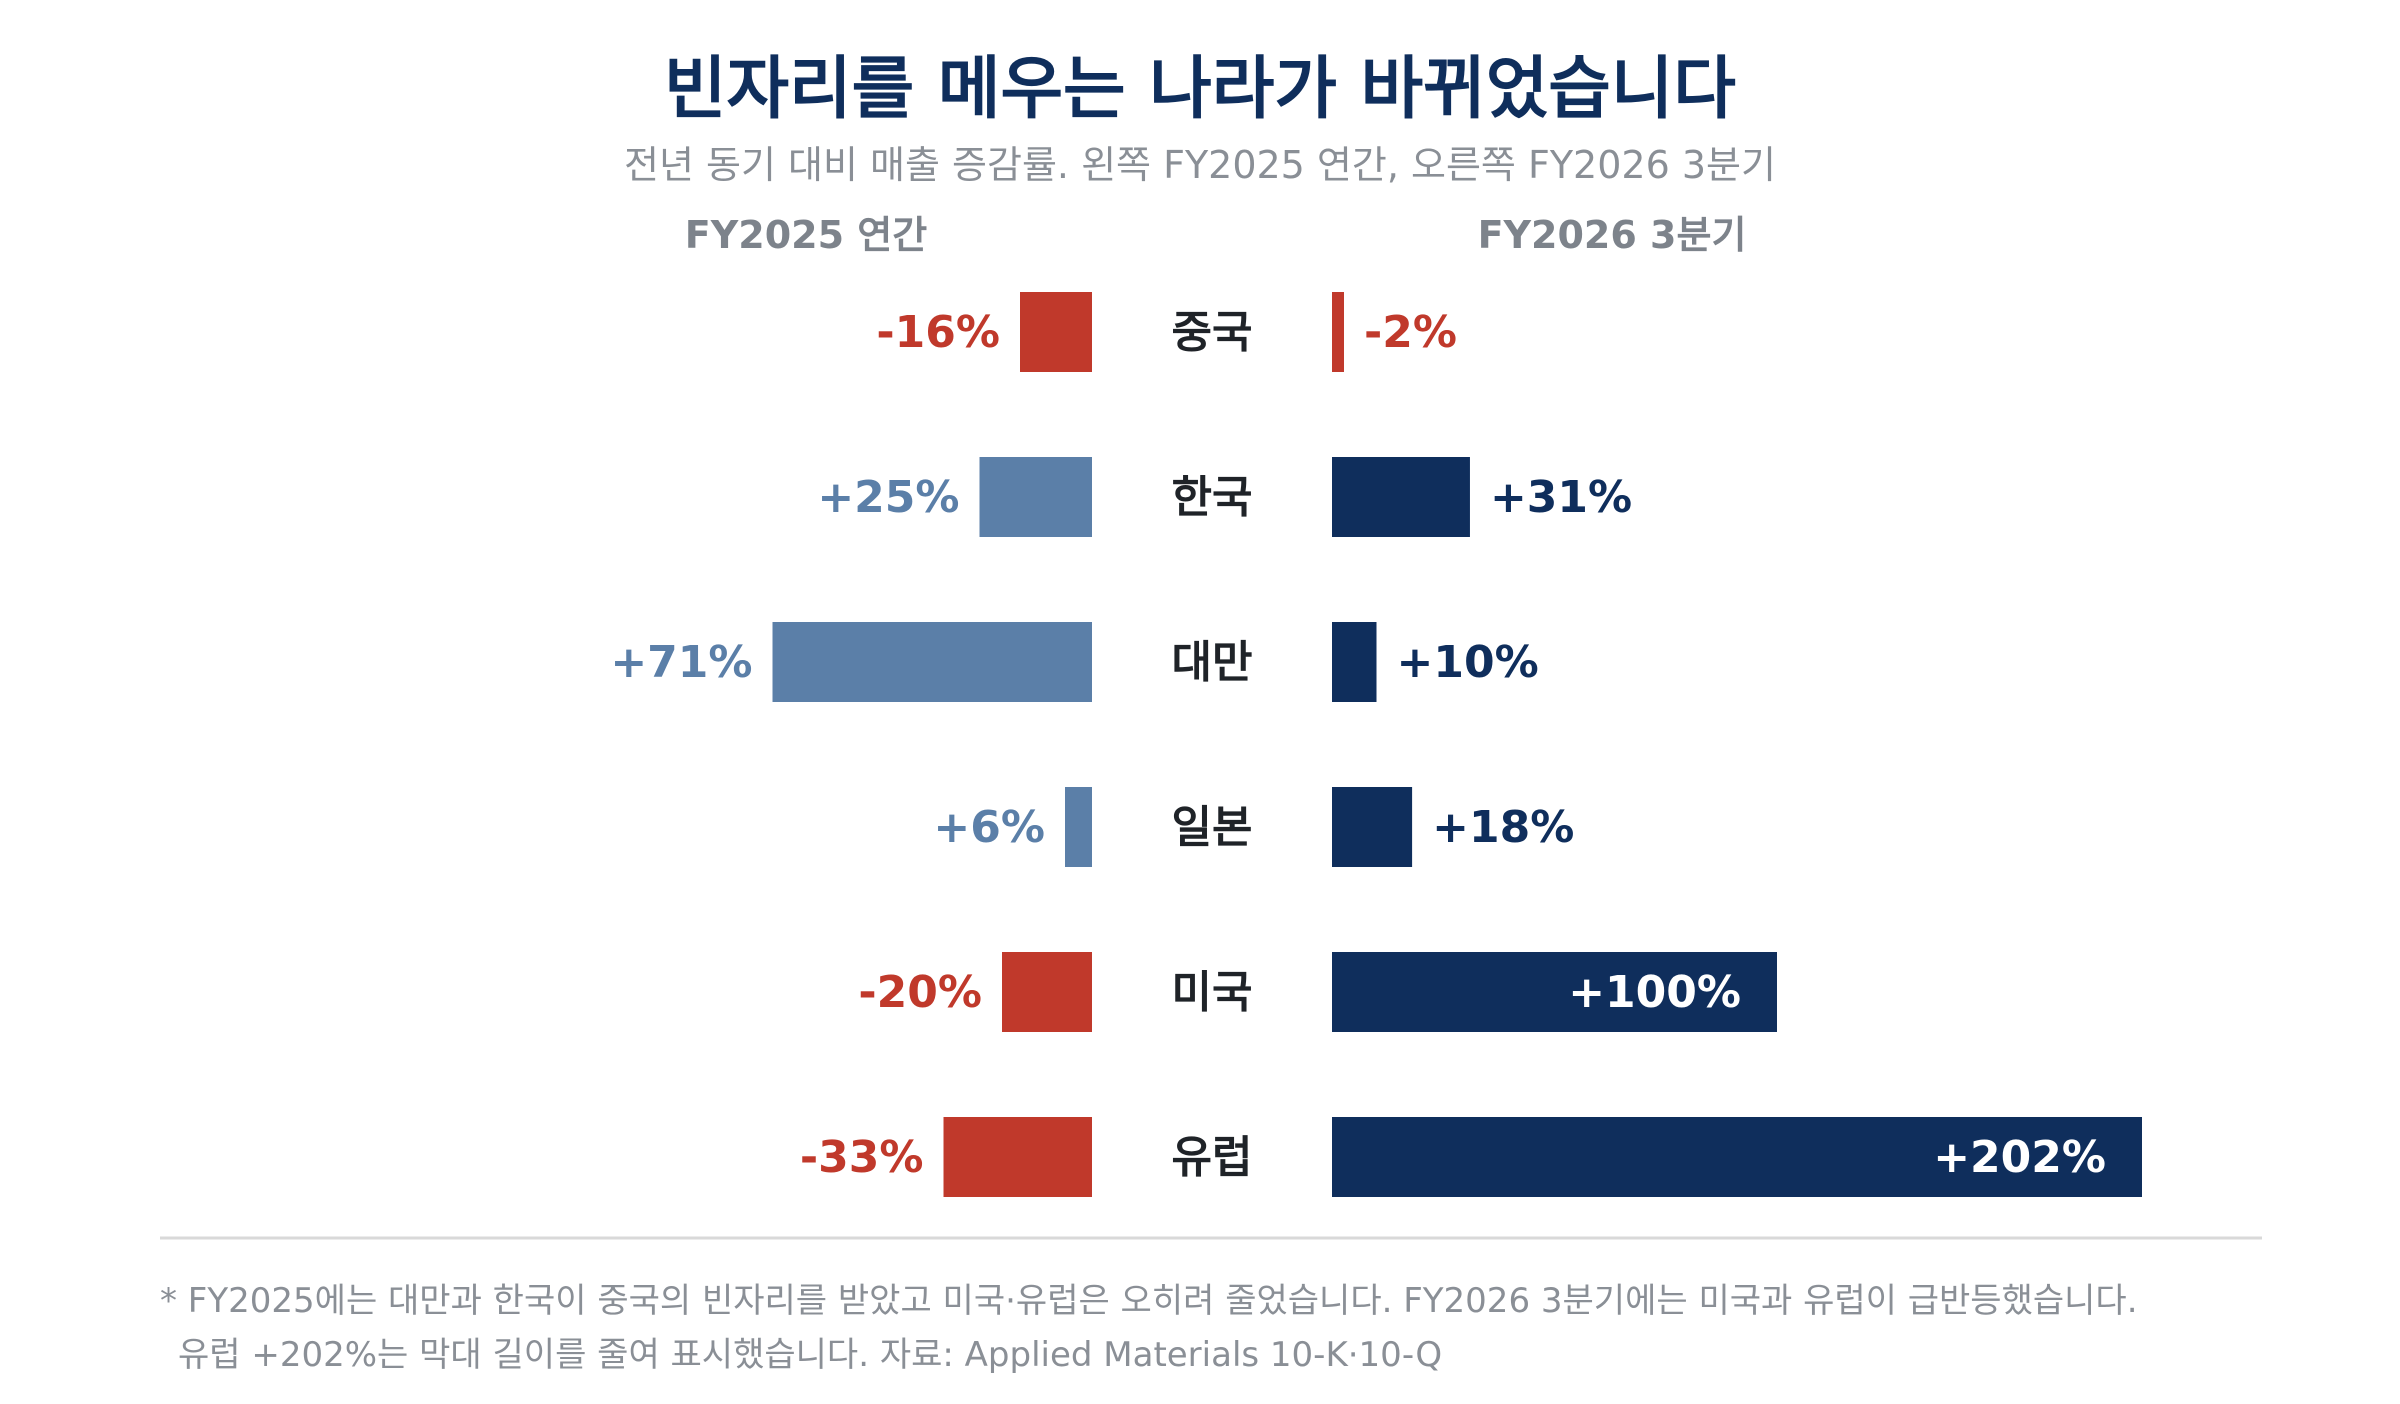 This screenshot has width=2400, height=1404. I want to click on category-label: 한국, so click(1212, 497).